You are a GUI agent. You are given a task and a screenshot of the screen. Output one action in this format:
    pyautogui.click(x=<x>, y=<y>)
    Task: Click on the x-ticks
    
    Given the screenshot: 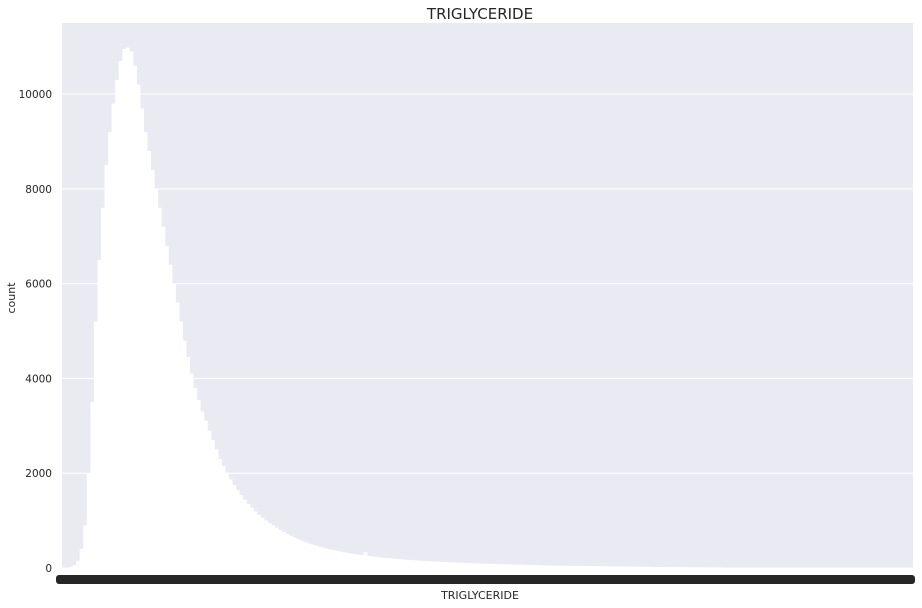 What is the action you would take?
    pyautogui.click(x=485, y=579)
    